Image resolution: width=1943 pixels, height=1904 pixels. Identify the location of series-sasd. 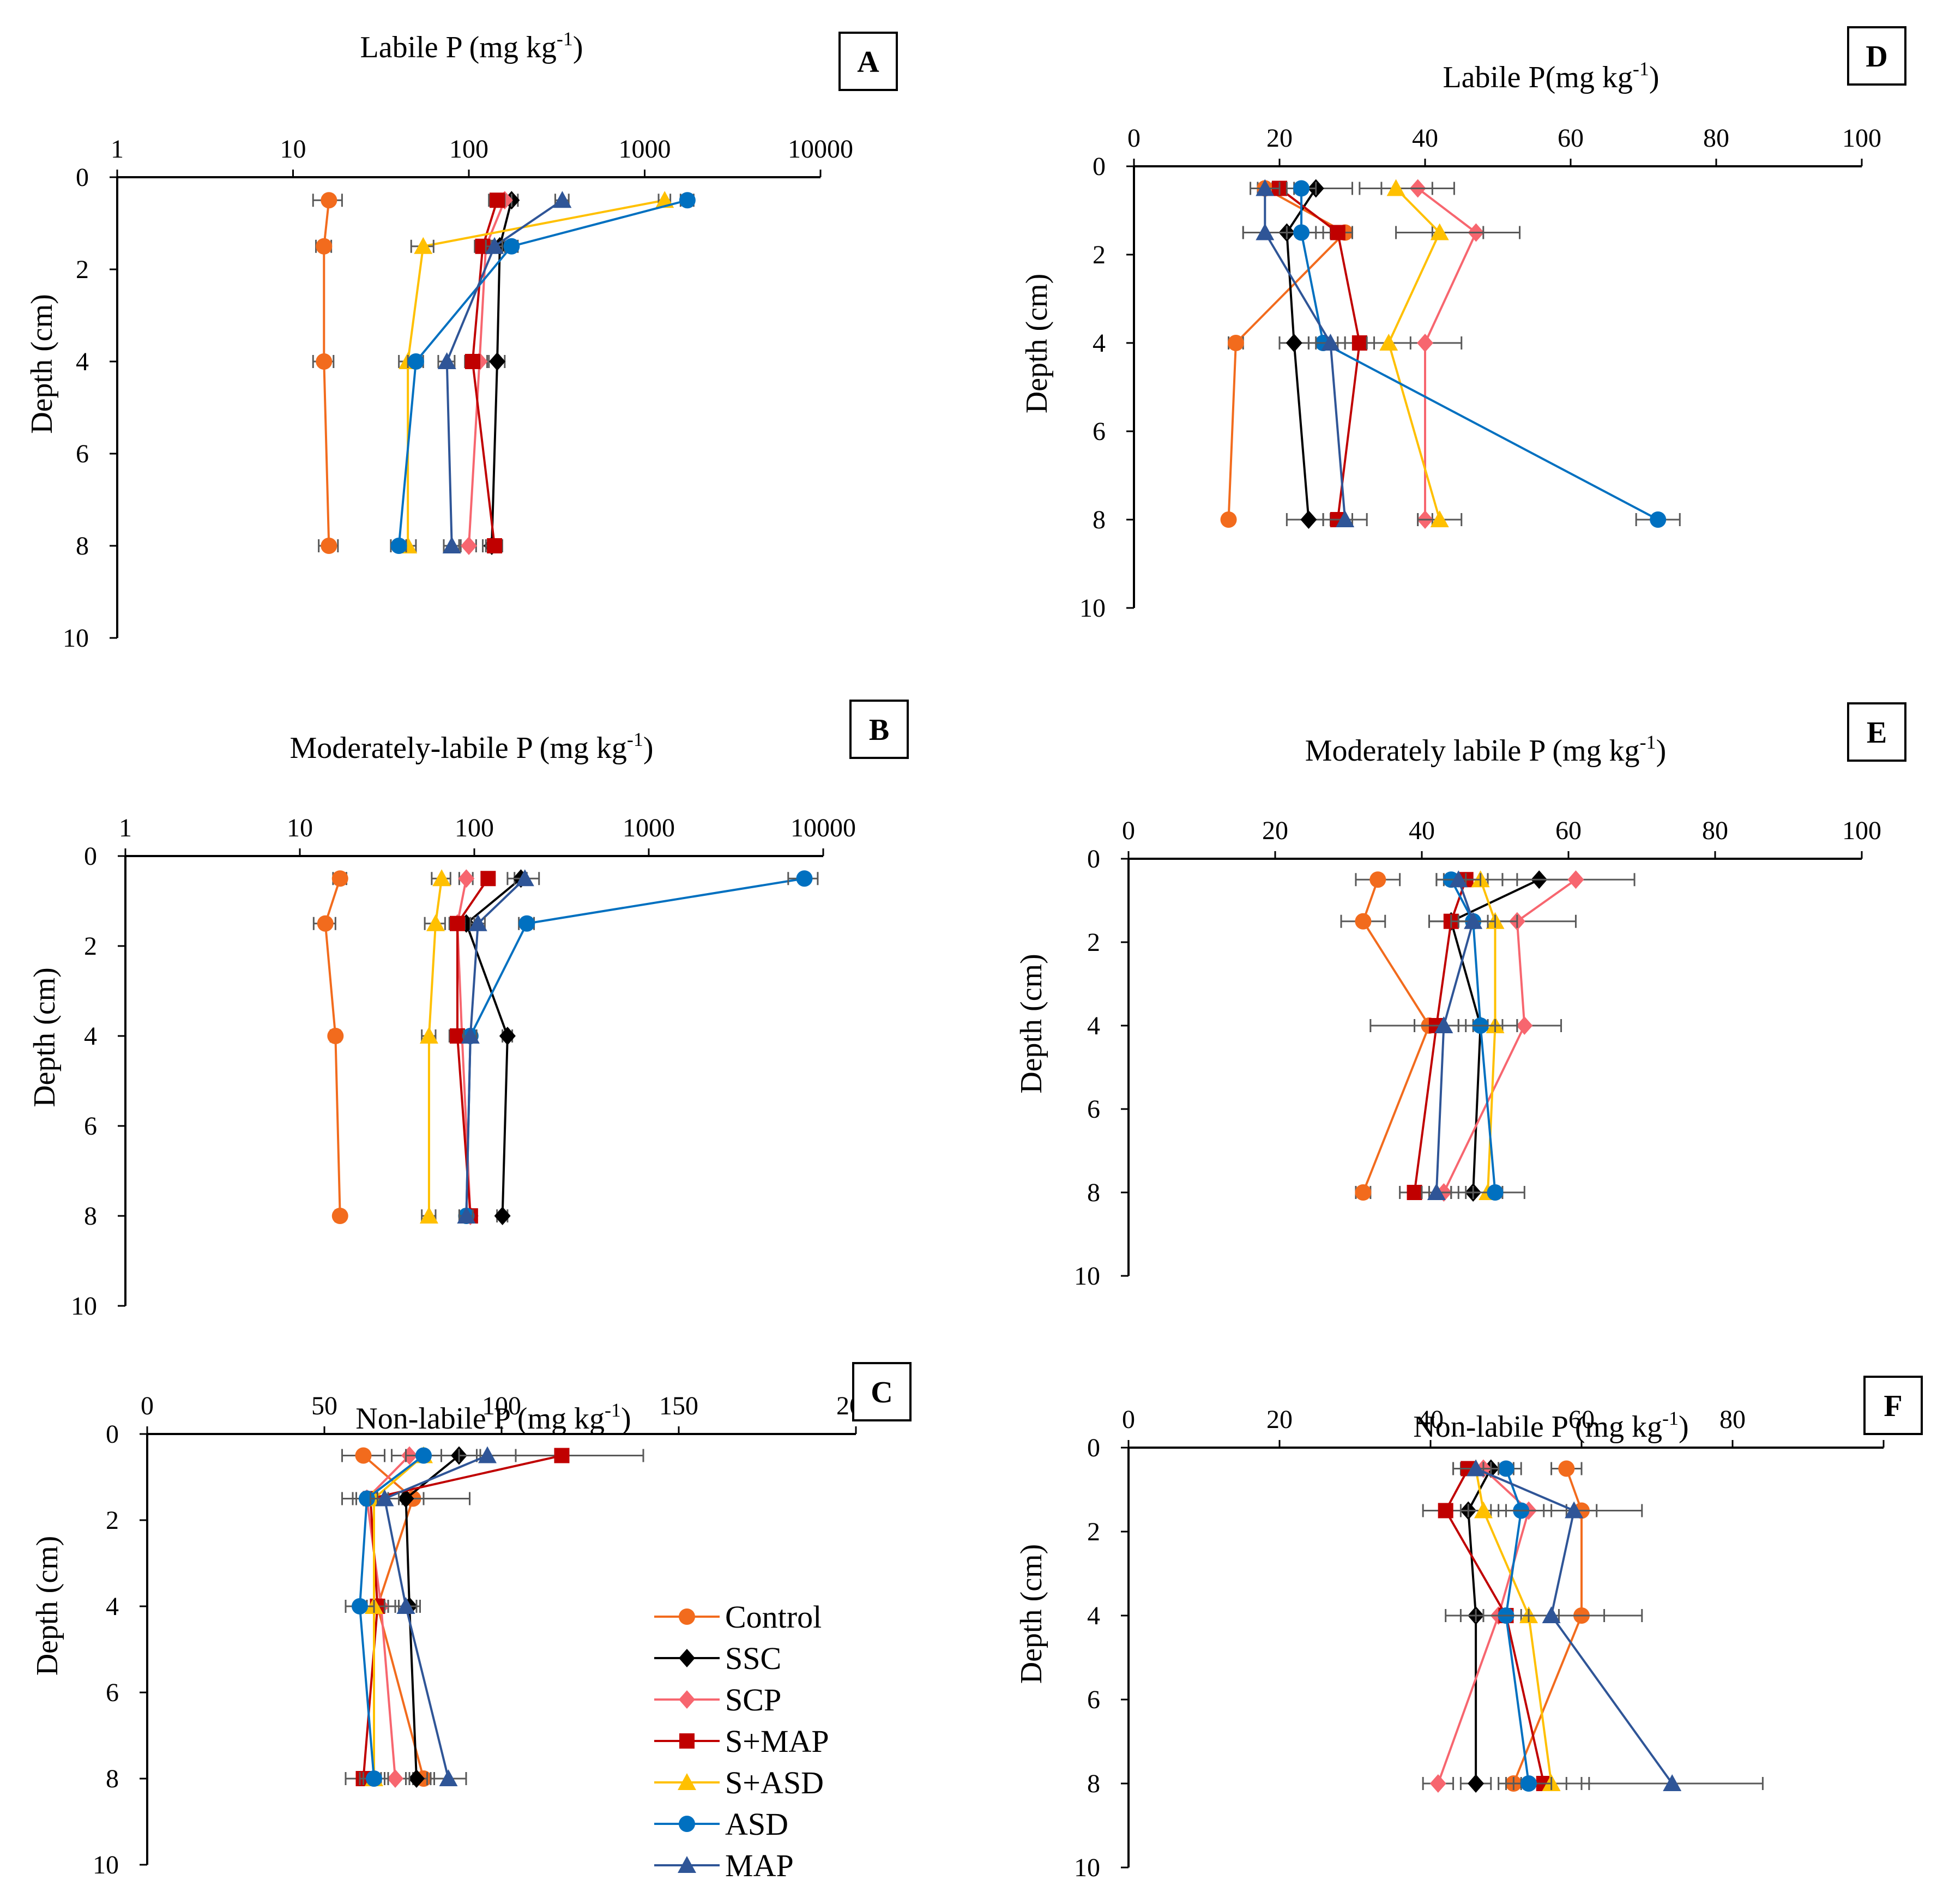
(435, 1046).